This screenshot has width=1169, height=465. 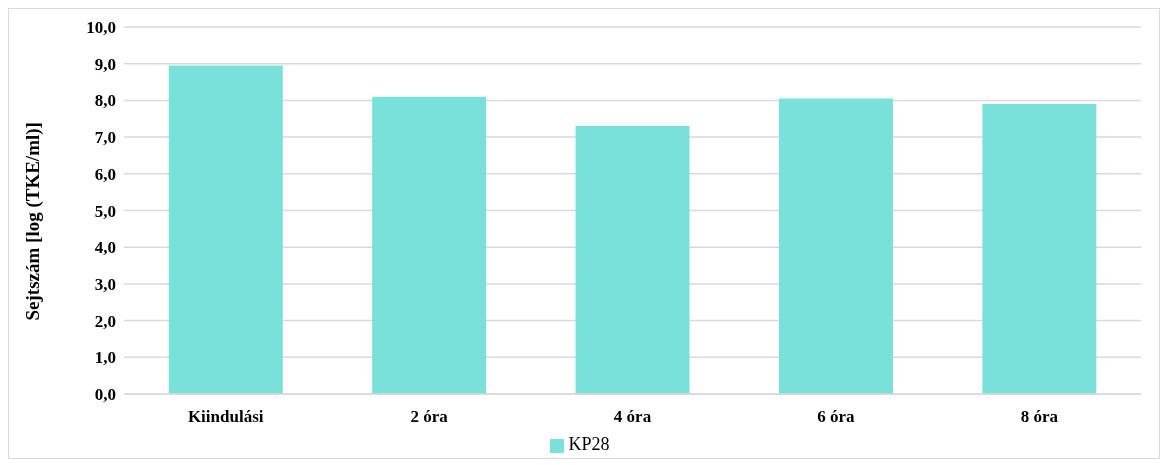 I want to click on x-tick-label: 4 óra, so click(x=632, y=417).